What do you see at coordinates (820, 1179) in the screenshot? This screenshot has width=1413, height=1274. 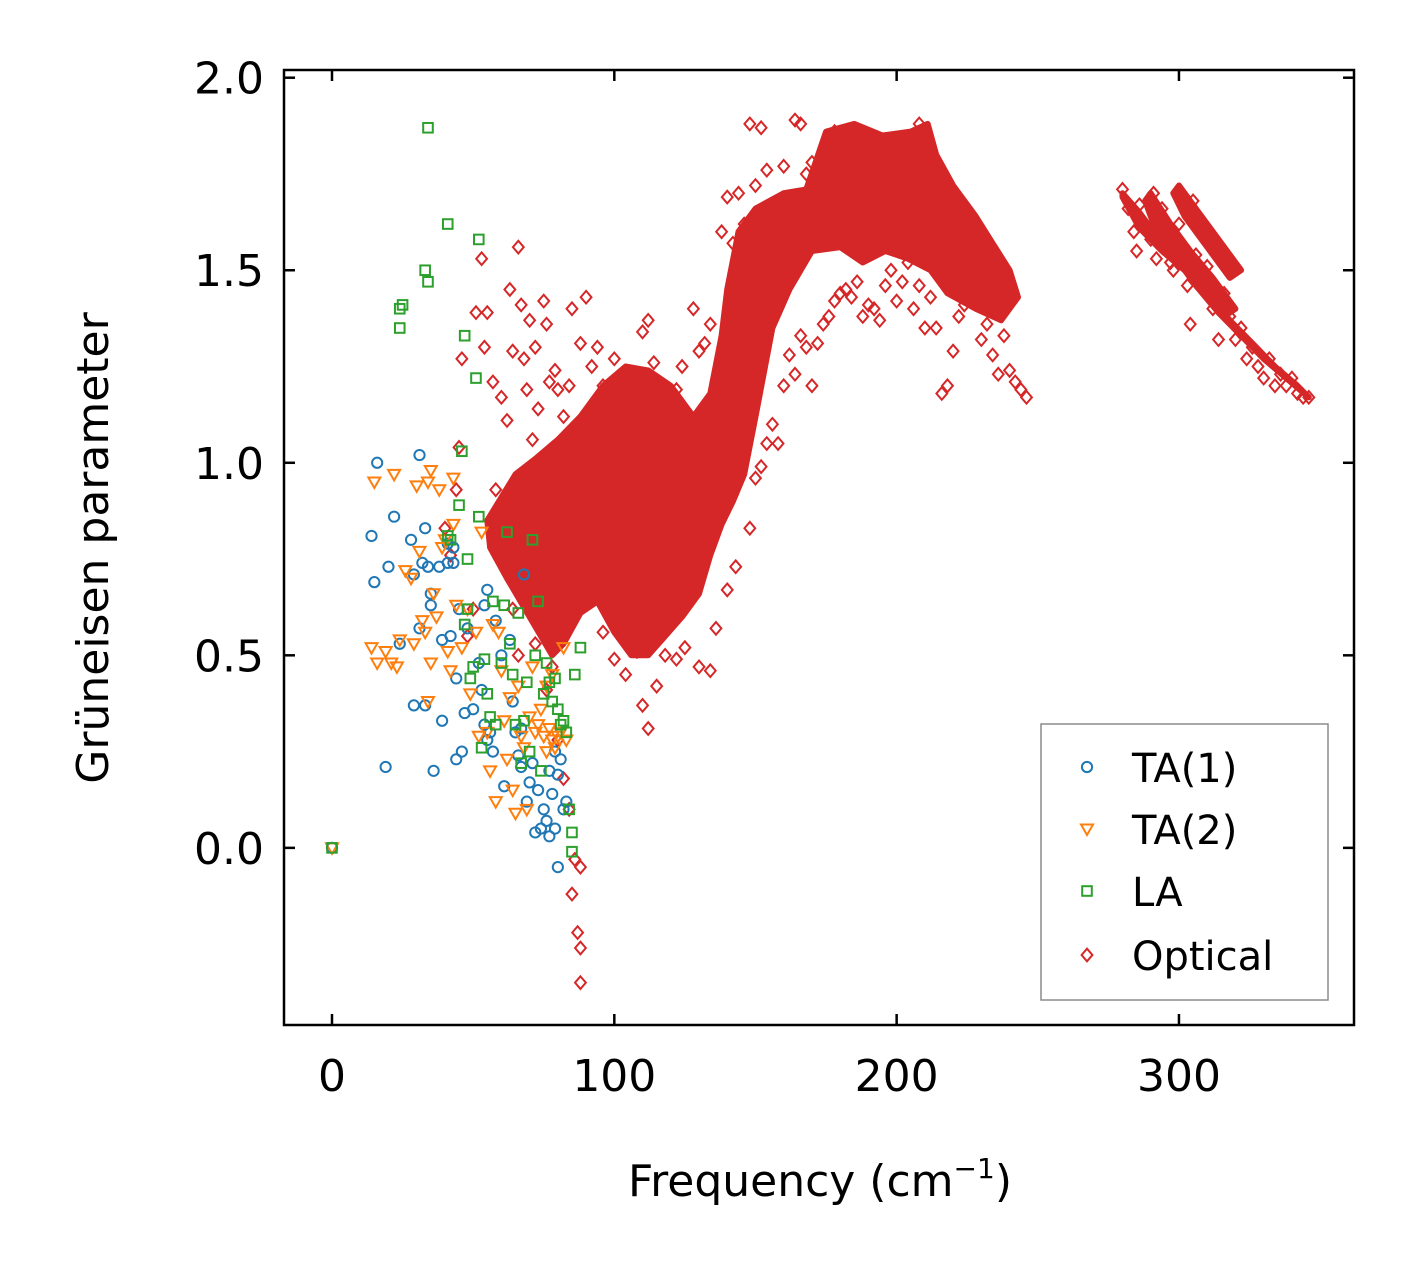 I see `x-axis-label: Frequency (cm−1)` at bounding box center [820, 1179].